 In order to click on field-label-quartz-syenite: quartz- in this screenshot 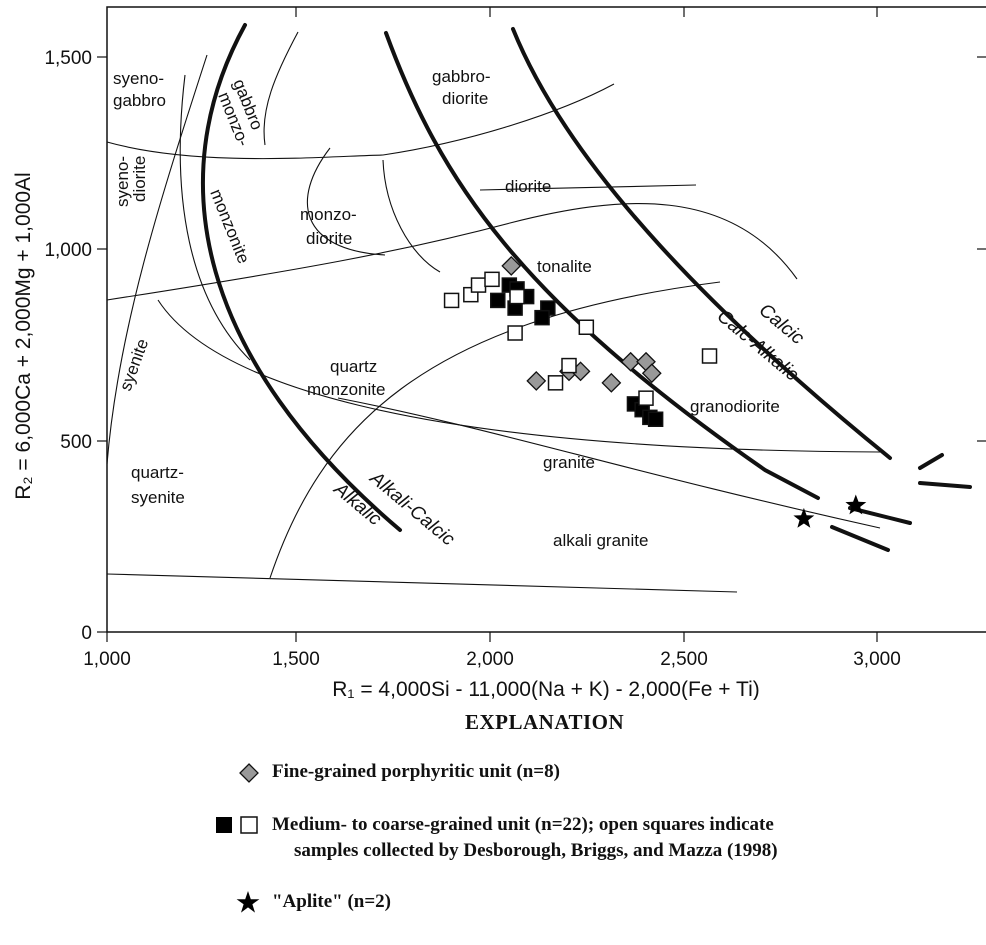, I will do `click(157, 472)`.